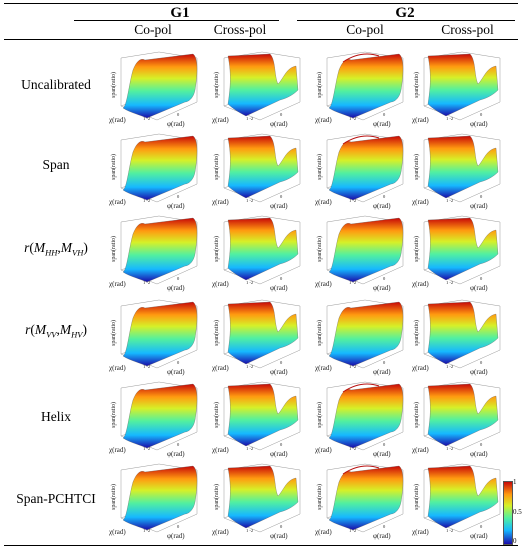  Describe the element at coordinates (180, 13) in the screenshot. I see `group-header-g1: G1` at that location.